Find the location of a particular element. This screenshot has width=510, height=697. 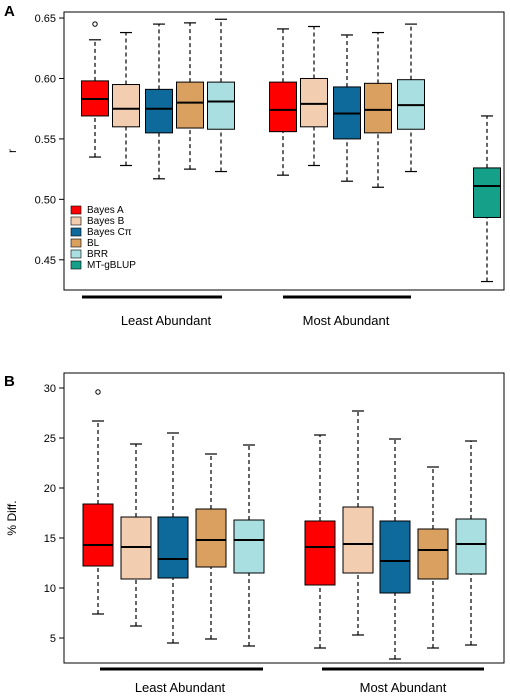

legend-label-bayes-b: Bayes B is located at coordinates (106, 221).